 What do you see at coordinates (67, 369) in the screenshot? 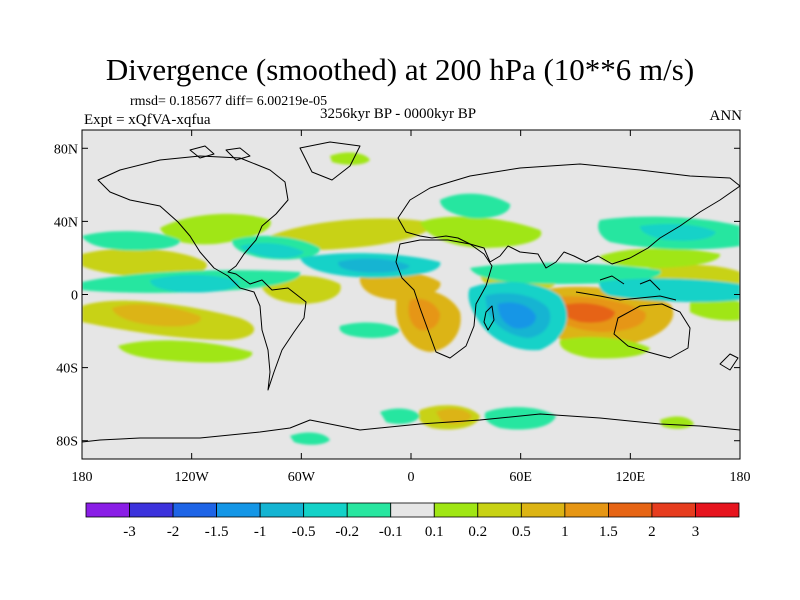
I see `y-tick-label: 40S` at bounding box center [67, 369].